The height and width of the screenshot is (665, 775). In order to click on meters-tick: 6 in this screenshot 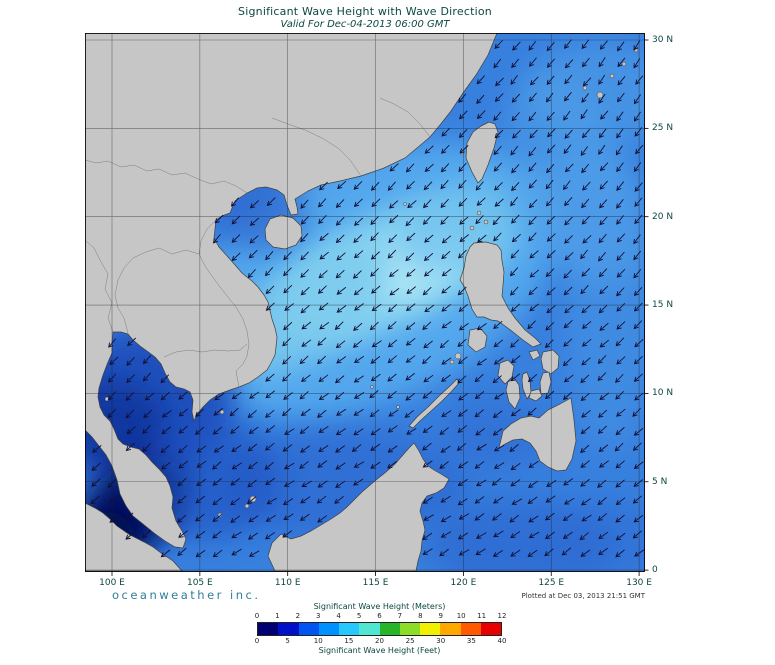, I will do `click(379, 616)`.